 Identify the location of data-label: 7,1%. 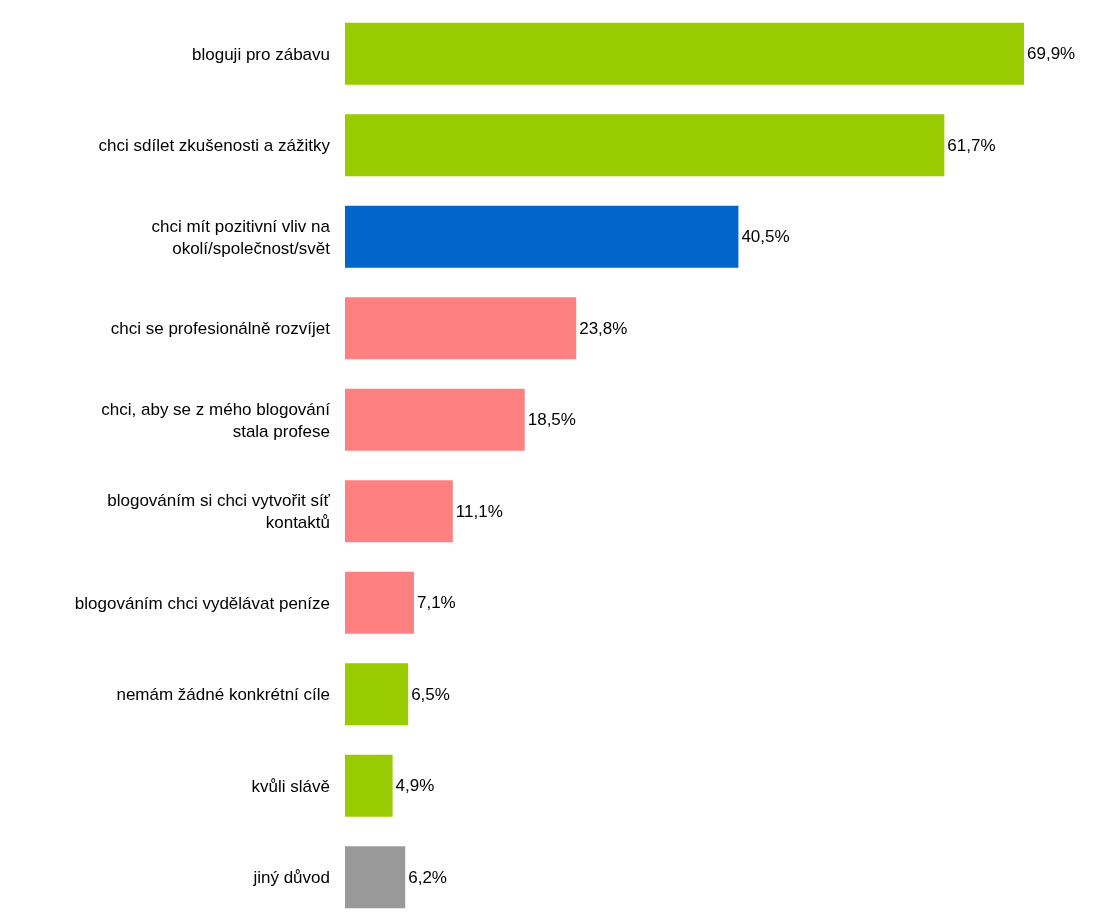
(436, 603).